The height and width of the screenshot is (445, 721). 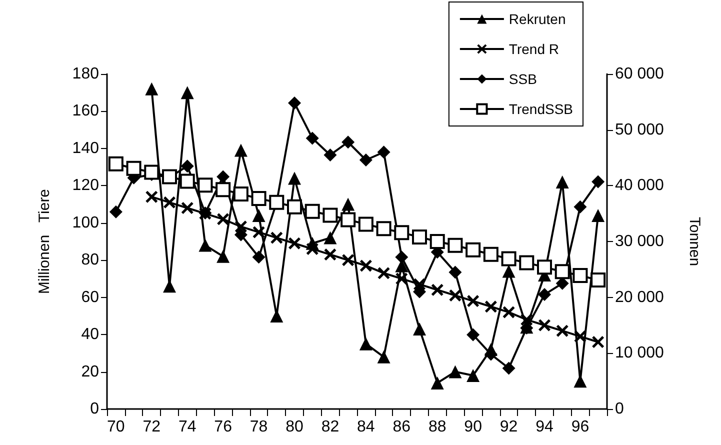 I want to click on legend-label: TrendSSB, so click(x=541, y=109).